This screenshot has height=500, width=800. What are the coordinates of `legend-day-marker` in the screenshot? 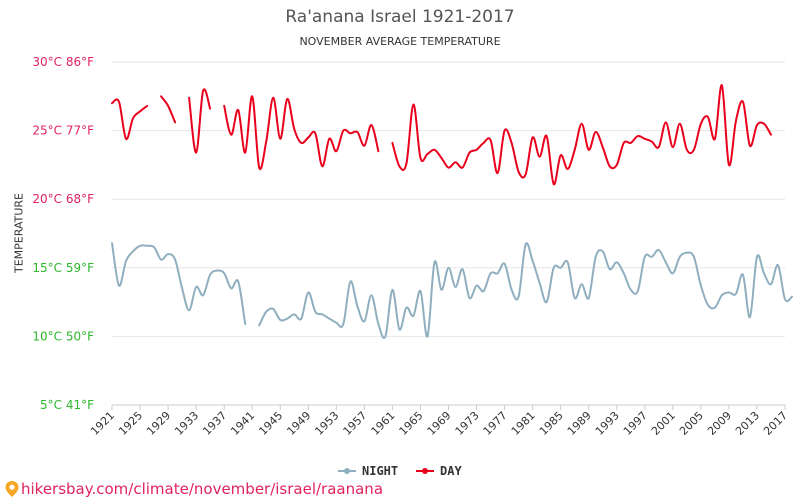 It's located at (425, 471).